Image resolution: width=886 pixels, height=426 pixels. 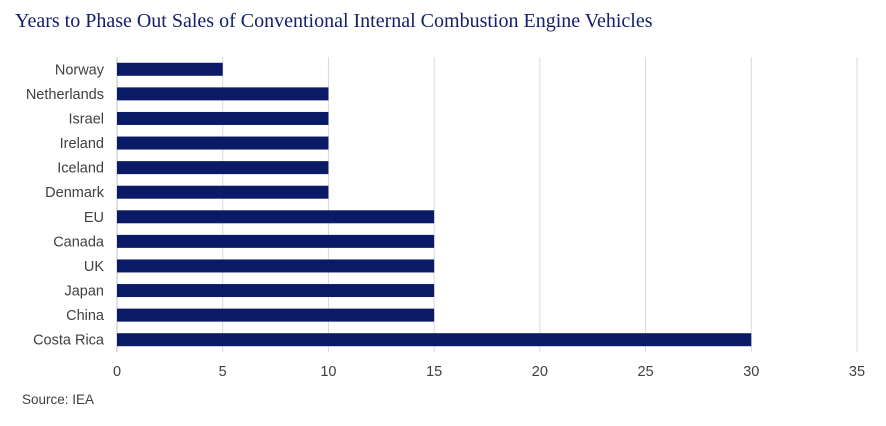 I want to click on category-label: Norway, so click(x=80, y=70).